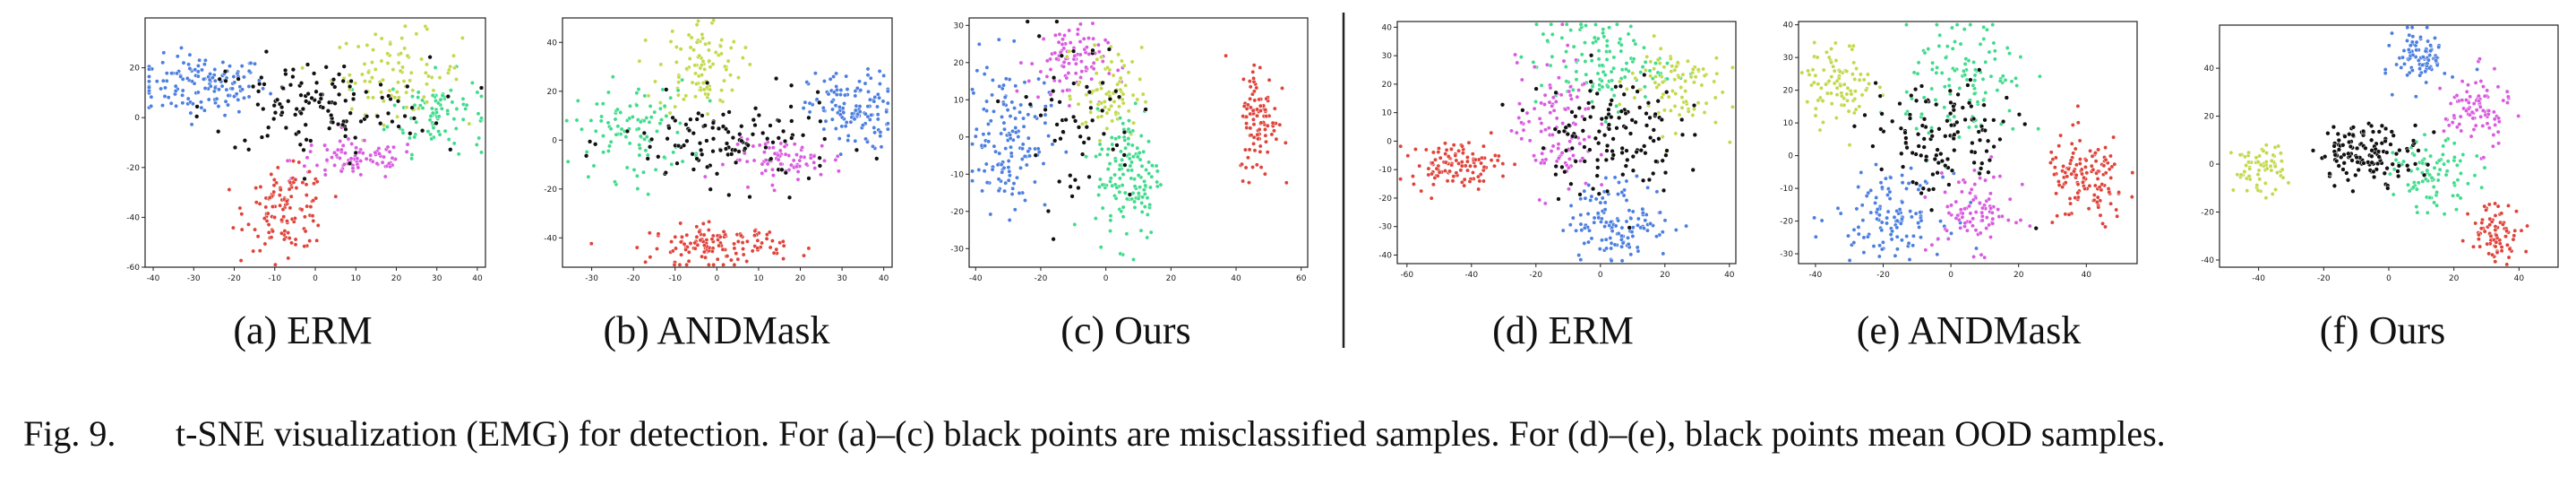 The height and width of the screenshot is (477, 2576). What do you see at coordinates (591, 278) in the screenshot?
I see `x-tick-label: -30` at bounding box center [591, 278].